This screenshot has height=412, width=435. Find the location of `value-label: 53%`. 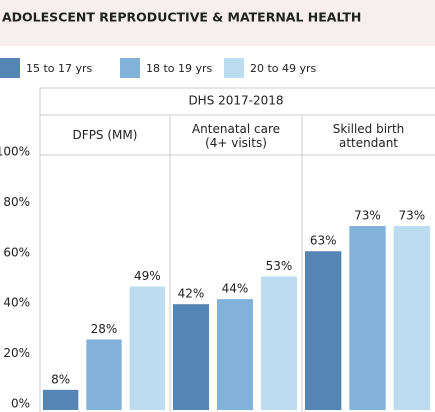

value-label: 53% is located at coordinates (279, 266).